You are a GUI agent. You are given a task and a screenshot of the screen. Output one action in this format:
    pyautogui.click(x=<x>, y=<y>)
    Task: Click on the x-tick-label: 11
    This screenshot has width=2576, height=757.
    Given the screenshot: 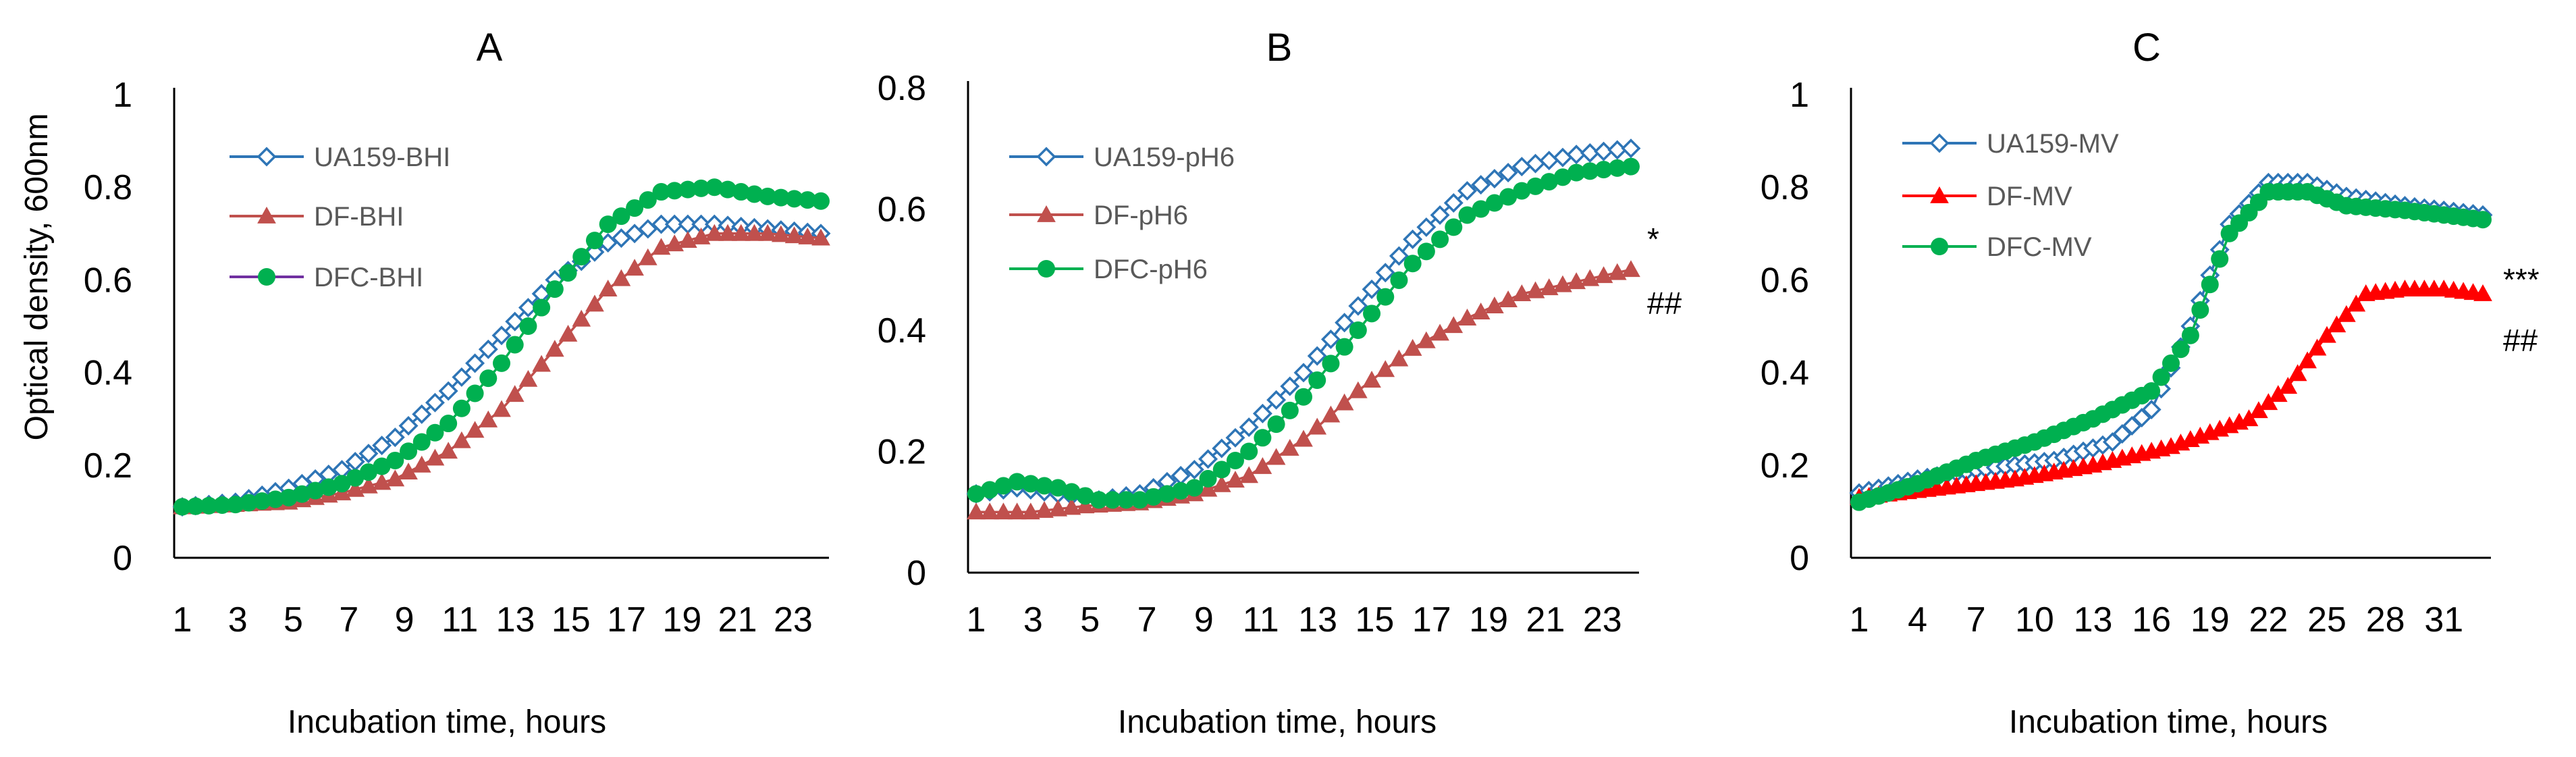 What is the action you would take?
    pyautogui.click(x=460, y=619)
    